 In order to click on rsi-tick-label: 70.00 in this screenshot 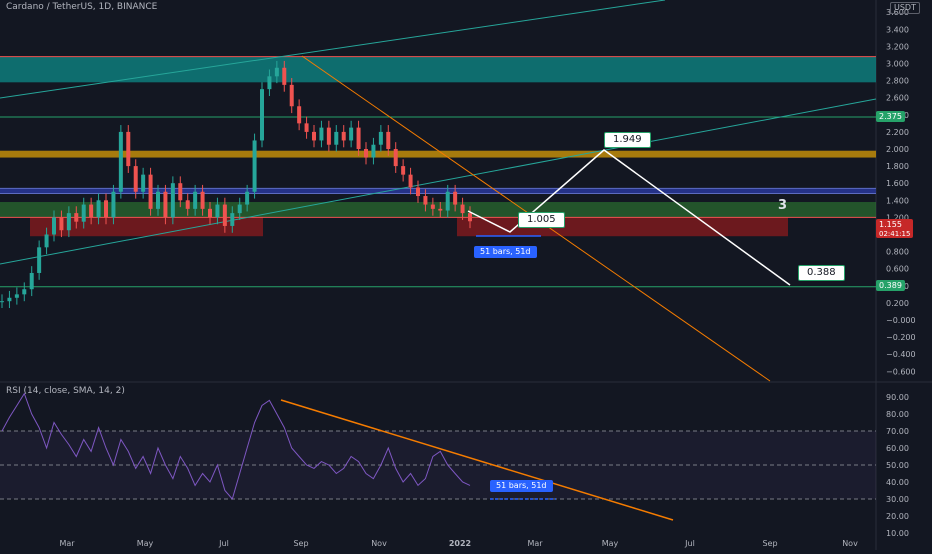, I will do `click(897, 431)`.